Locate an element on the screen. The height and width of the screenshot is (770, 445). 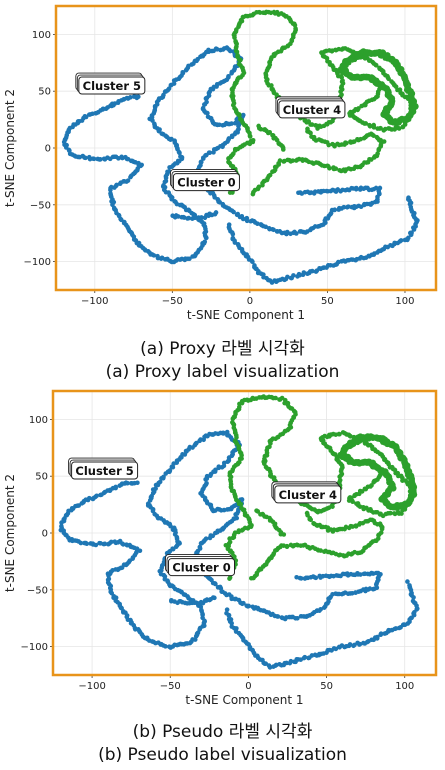
cluster-label: Cluster 5 is located at coordinates (103, 468).